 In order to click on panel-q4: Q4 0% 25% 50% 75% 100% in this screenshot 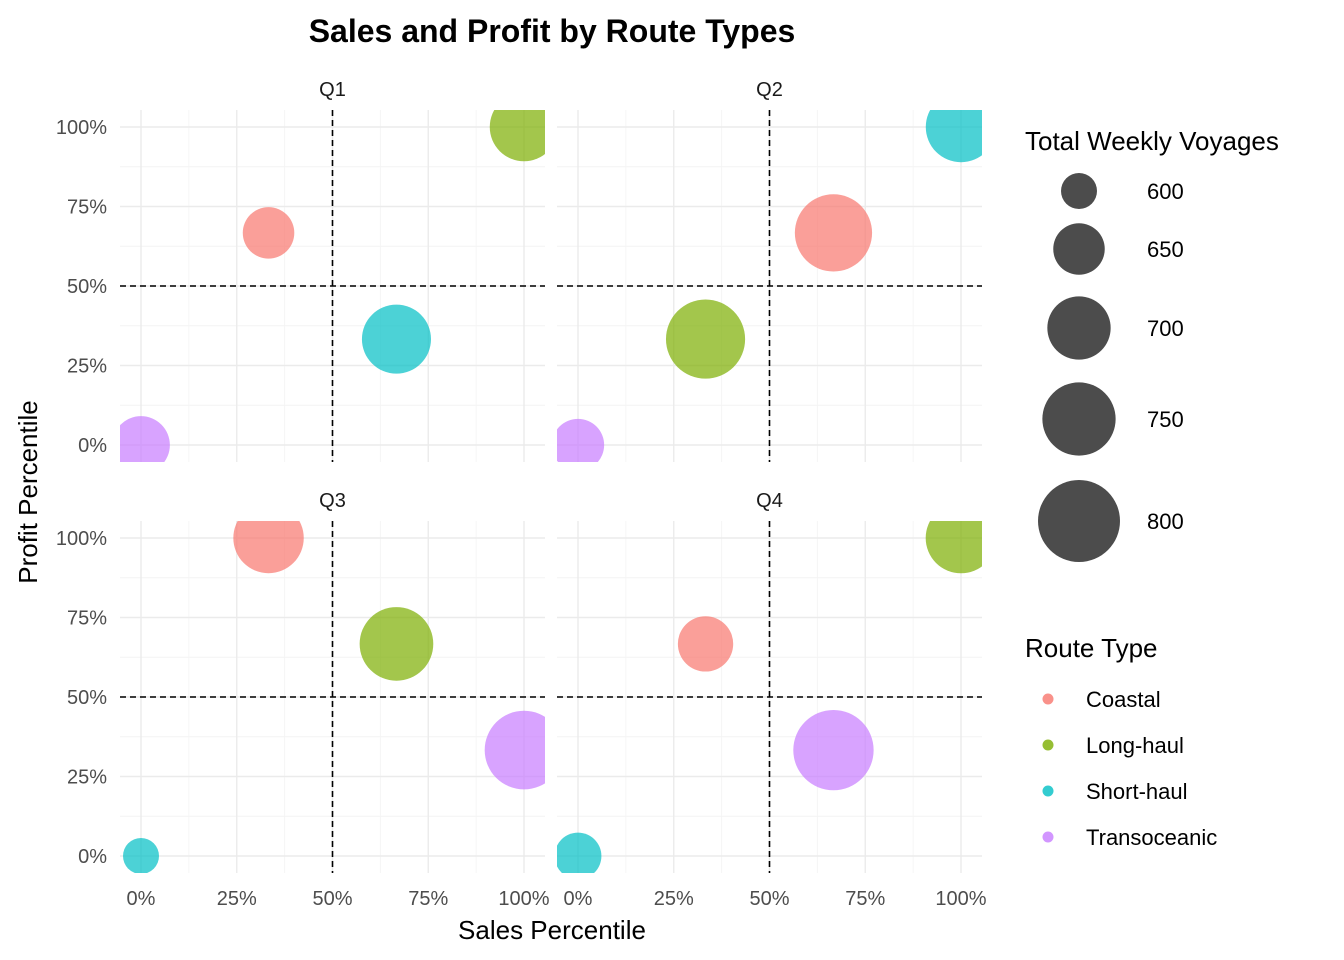, I will do `click(772, 700)`.